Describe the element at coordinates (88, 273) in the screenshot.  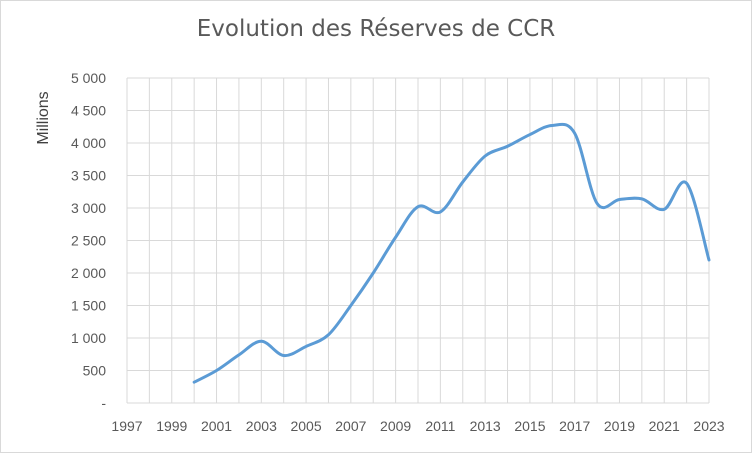
I see `y-tick-label: 2 000` at that location.